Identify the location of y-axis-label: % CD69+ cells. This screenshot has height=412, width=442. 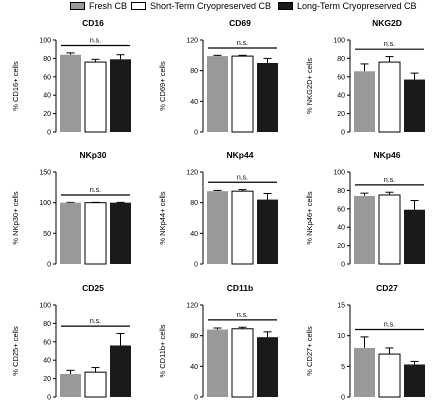
(162, 86).